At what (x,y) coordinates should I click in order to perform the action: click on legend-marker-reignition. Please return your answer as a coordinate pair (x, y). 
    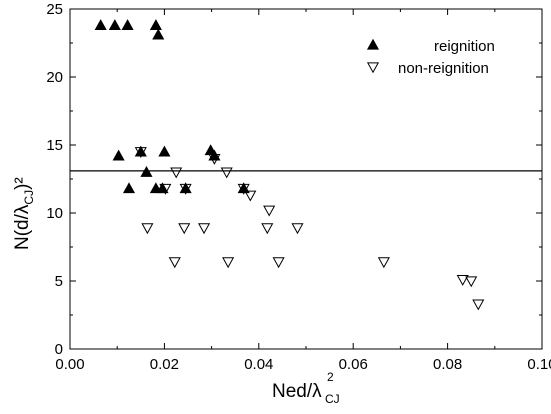
    Looking at the image, I should click on (373, 44).